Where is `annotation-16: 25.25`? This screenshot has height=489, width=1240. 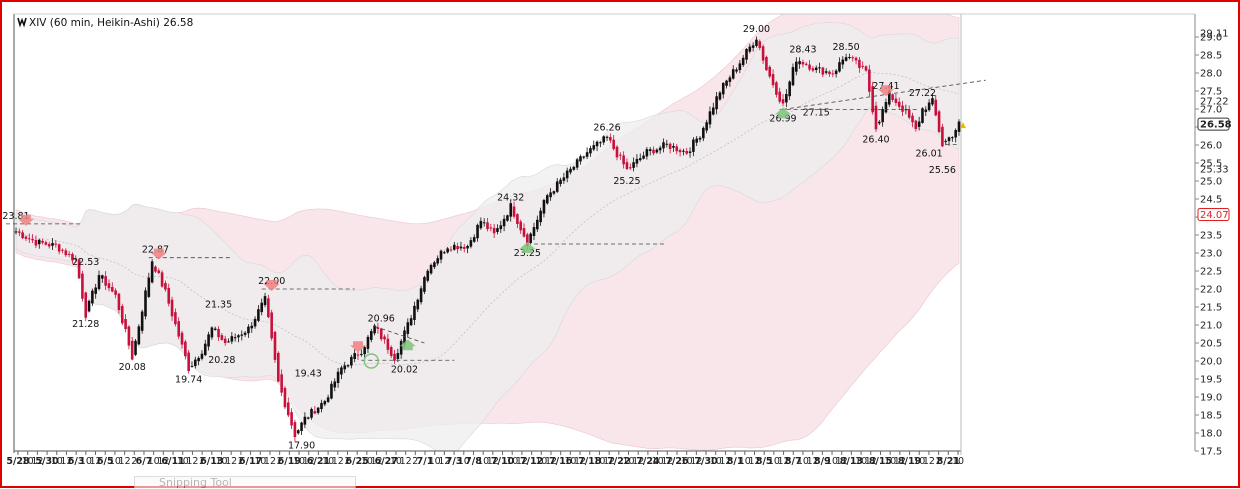
annotation-16: 25.25 is located at coordinates (626, 181).